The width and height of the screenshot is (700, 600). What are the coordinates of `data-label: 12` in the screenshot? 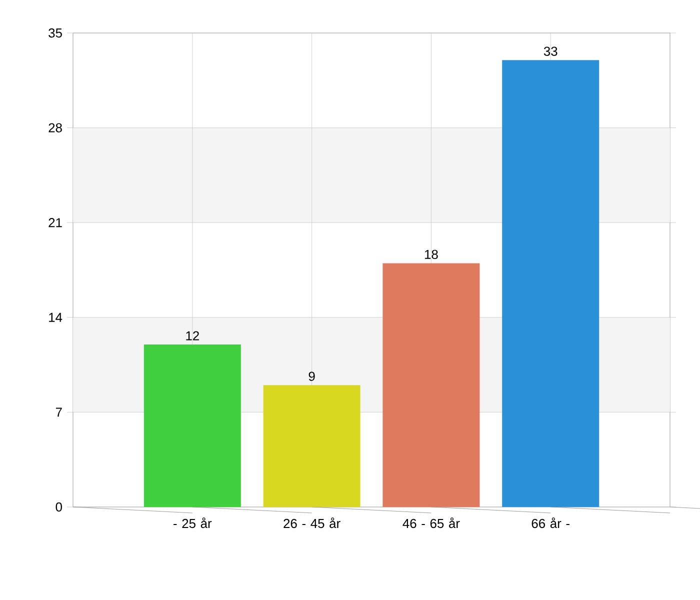 It's located at (192, 335).